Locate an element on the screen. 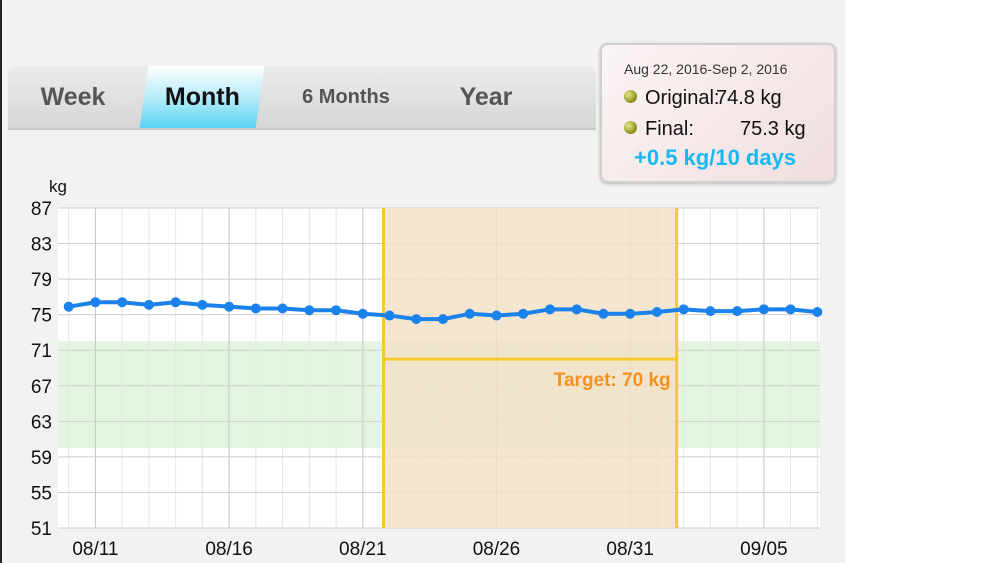 This screenshot has width=1000, height=563. tab-week-label: Week is located at coordinates (73, 96).